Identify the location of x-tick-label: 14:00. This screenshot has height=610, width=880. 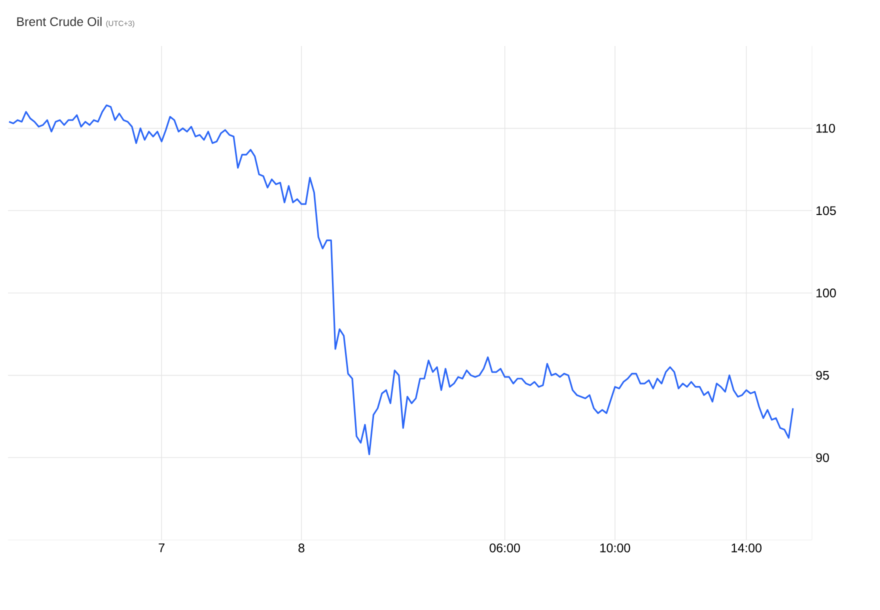
(747, 548).